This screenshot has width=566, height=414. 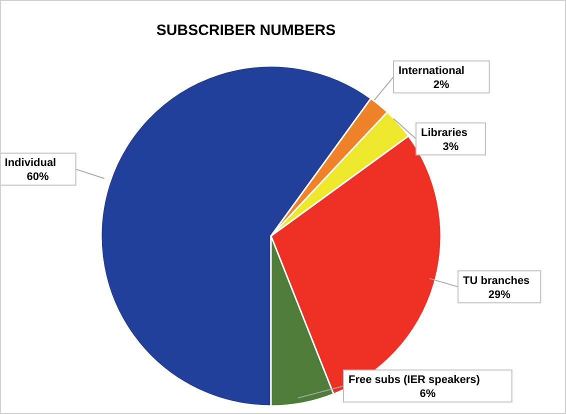 What do you see at coordinates (441, 84) in the screenshot?
I see `data-label: 2%` at bounding box center [441, 84].